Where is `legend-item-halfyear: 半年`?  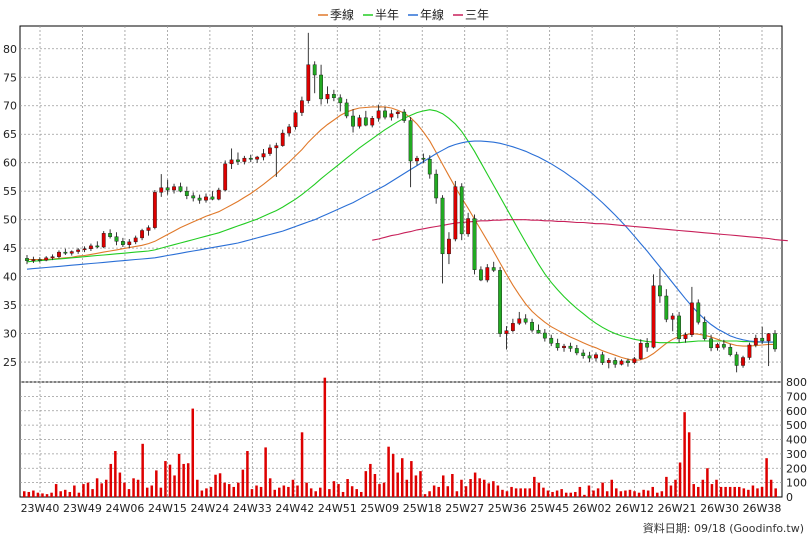
legend-item-halfyear: 半年 is located at coordinates (381, 15).